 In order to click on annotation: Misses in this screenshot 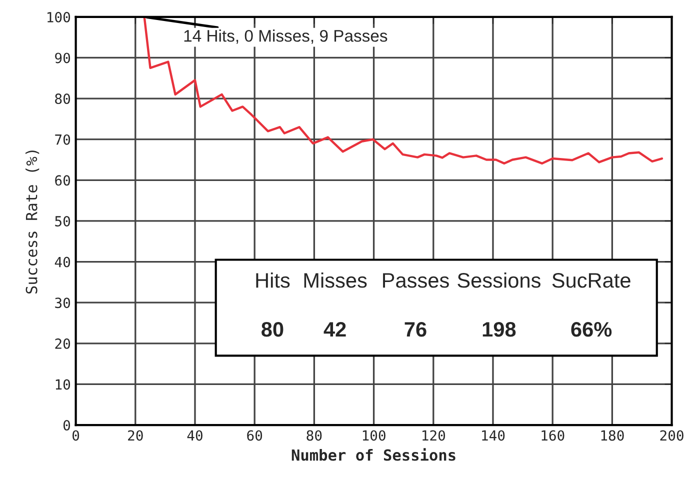, I will do `click(335, 280)`.